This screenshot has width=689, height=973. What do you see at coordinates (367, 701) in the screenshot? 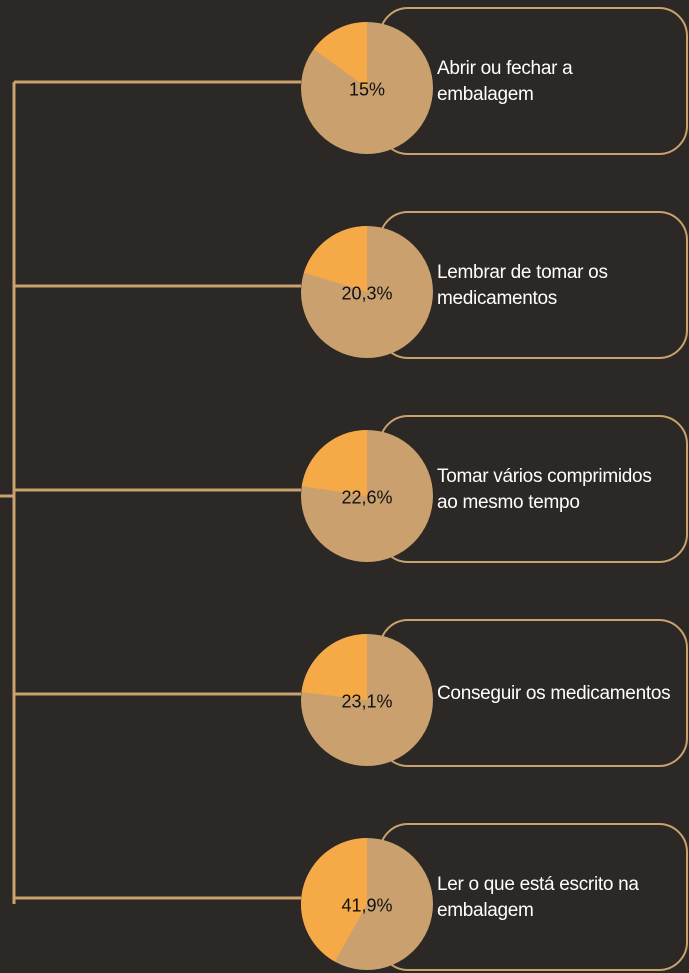
I see `value-label: 23,1%` at bounding box center [367, 701].